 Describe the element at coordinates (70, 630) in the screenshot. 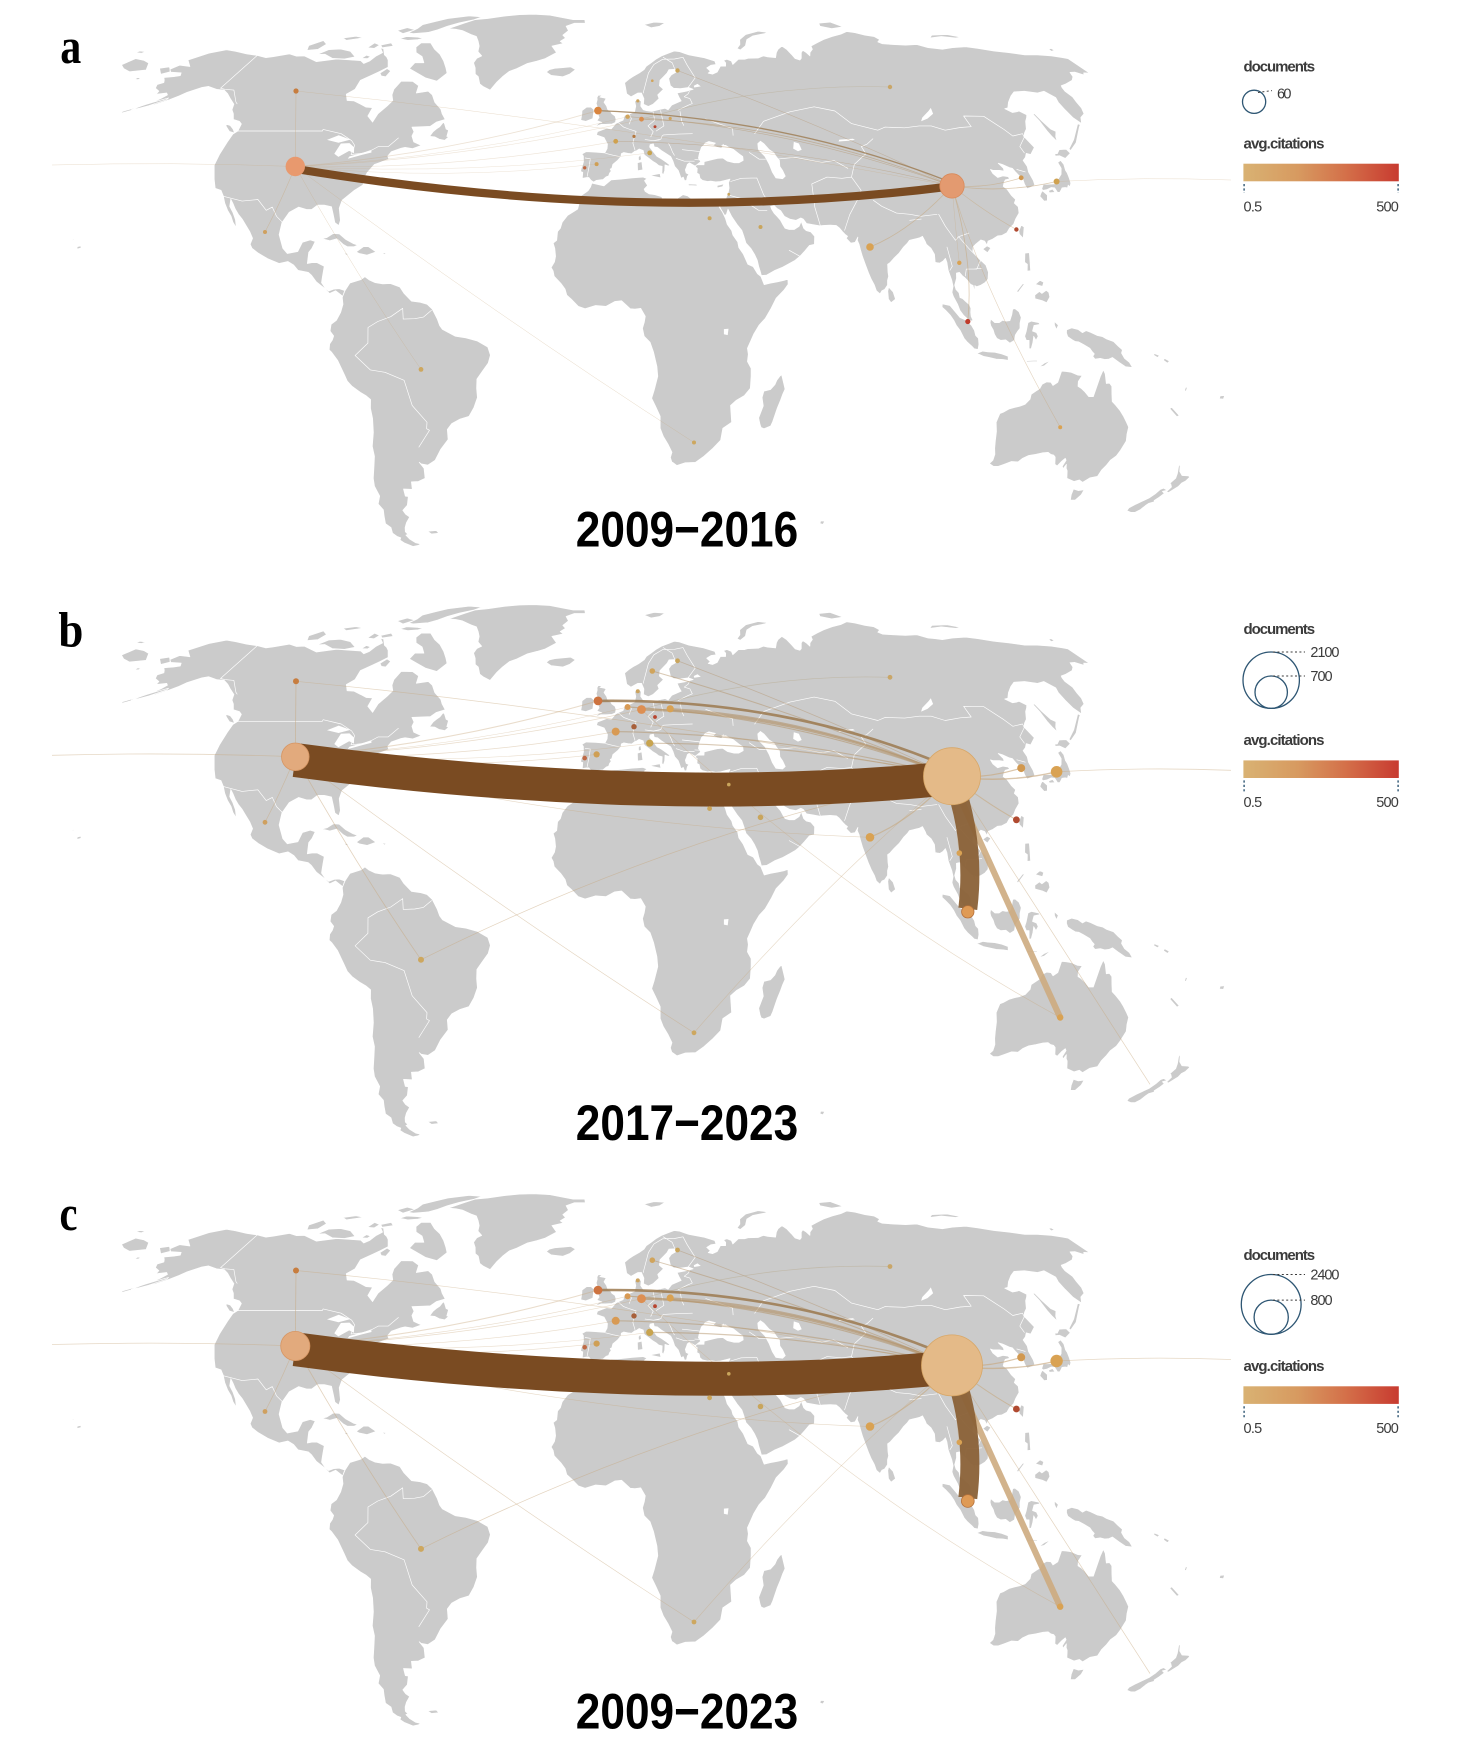

I see `svg-text: b` at that location.